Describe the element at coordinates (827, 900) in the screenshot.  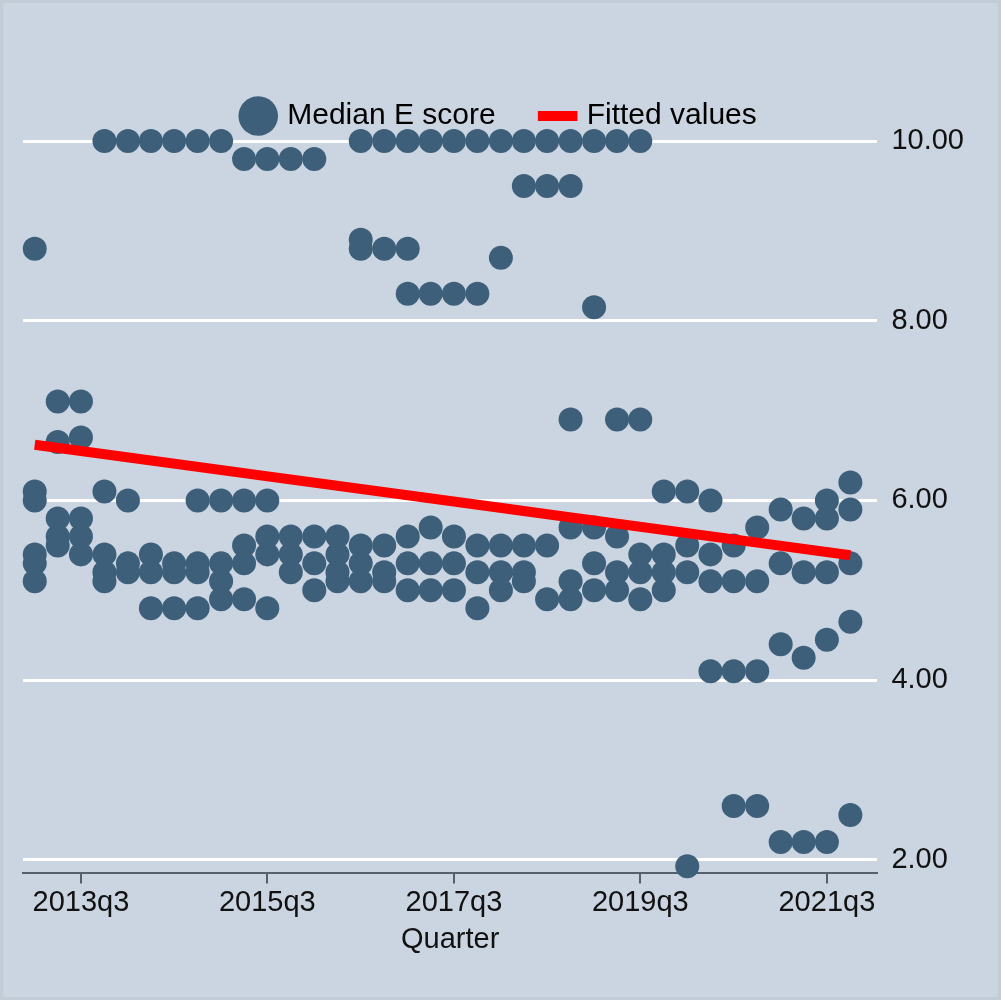
I see `x-tick-label: 2021q3` at that location.